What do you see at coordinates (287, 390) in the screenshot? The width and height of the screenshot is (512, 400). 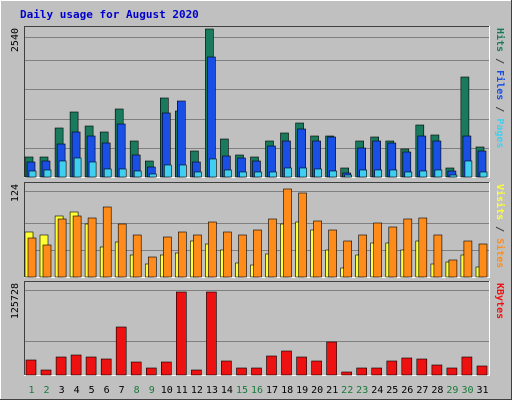 I see `day-label-18: 18` at bounding box center [287, 390].